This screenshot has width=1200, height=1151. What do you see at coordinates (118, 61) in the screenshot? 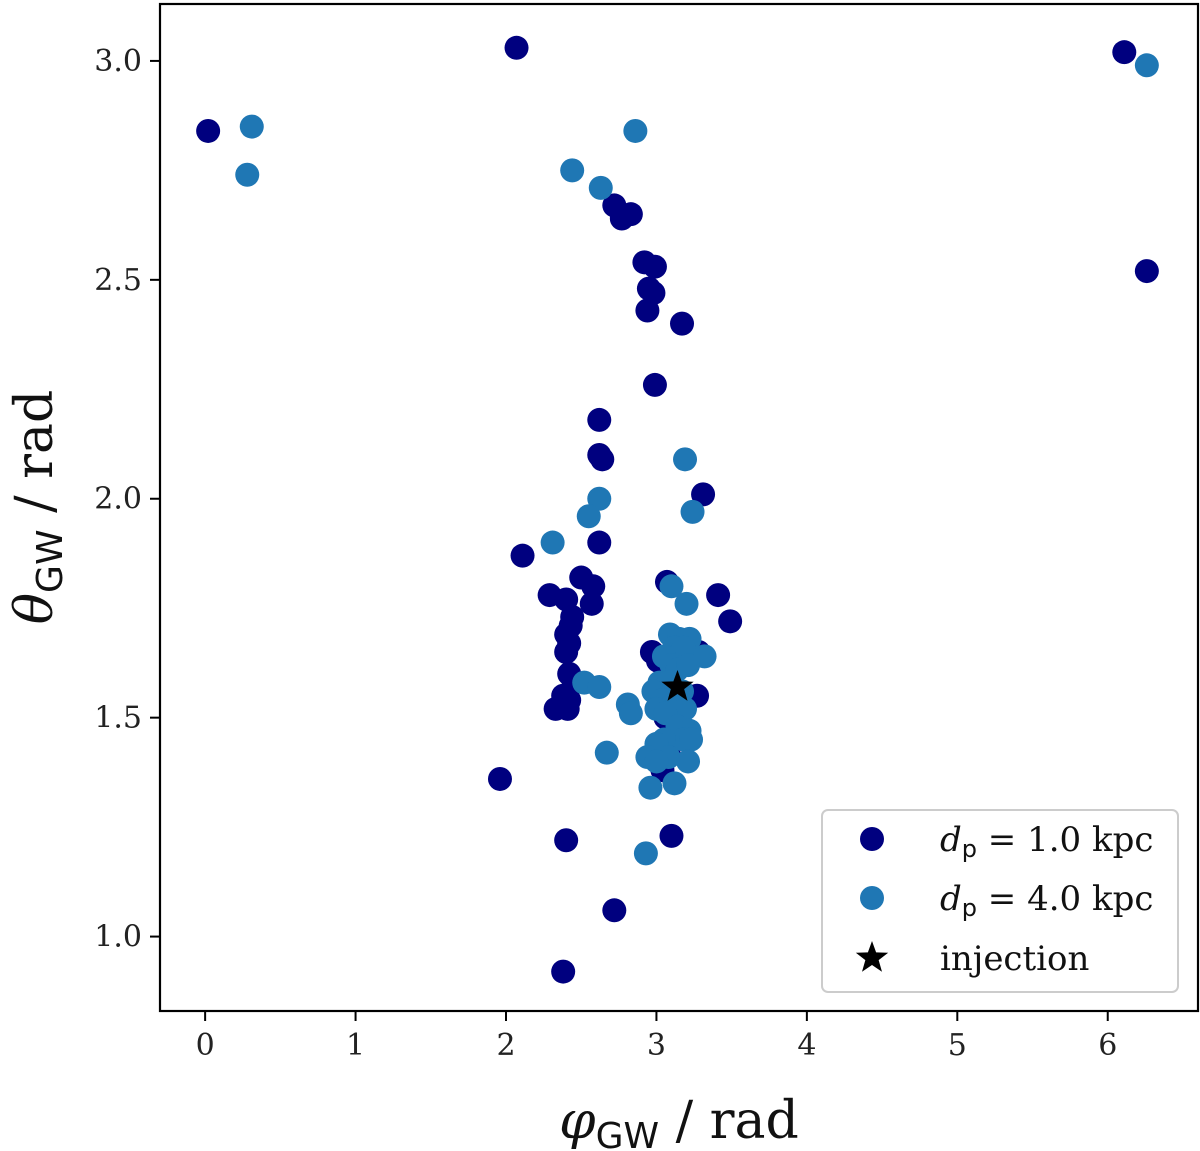
I see `y-tick-label: 3.0` at bounding box center [118, 61].